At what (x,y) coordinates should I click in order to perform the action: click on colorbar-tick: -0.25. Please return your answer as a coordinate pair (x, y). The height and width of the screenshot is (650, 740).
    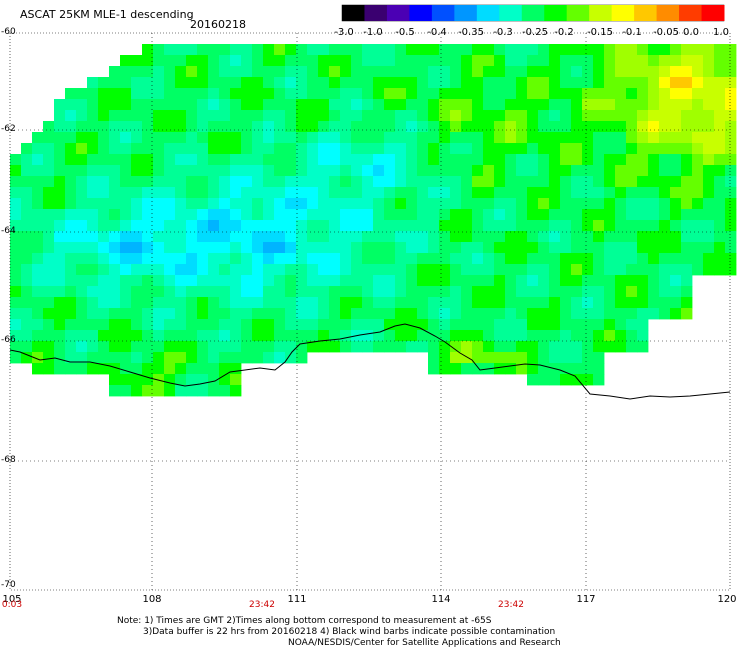
    Looking at the image, I should click on (535, 32).